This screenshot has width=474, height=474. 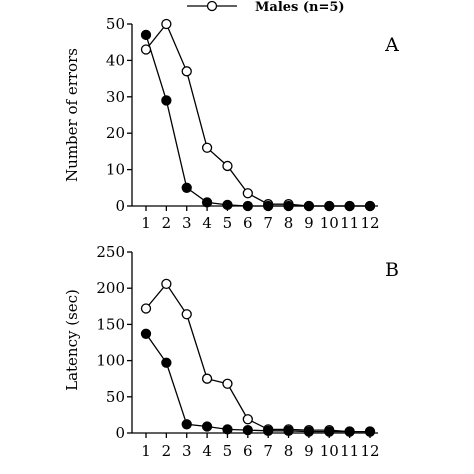 What do you see at coordinates (392, 270) in the screenshot?
I see `panel-letter: B` at bounding box center [392, 270].